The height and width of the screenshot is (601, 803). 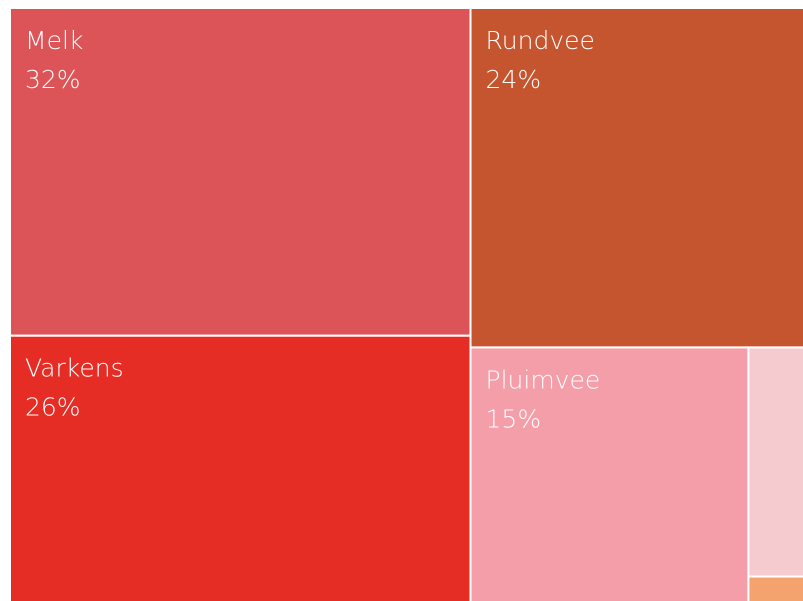 I want to click on tile-label: Rundvee, so click(x=540, y=40).